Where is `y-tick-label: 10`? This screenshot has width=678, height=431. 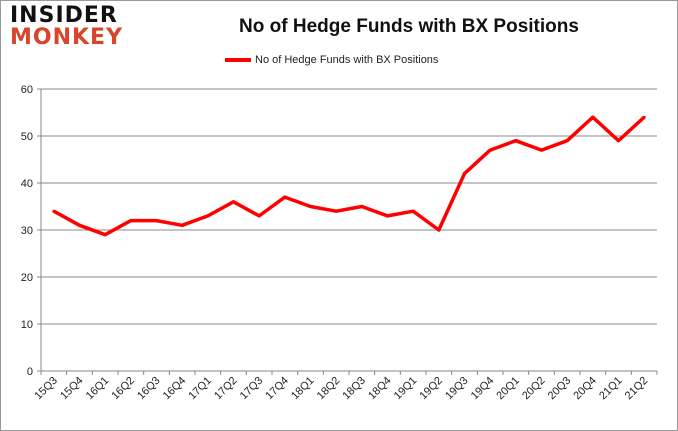 y-tick-label: 10 is located at coordinates (27, 325).